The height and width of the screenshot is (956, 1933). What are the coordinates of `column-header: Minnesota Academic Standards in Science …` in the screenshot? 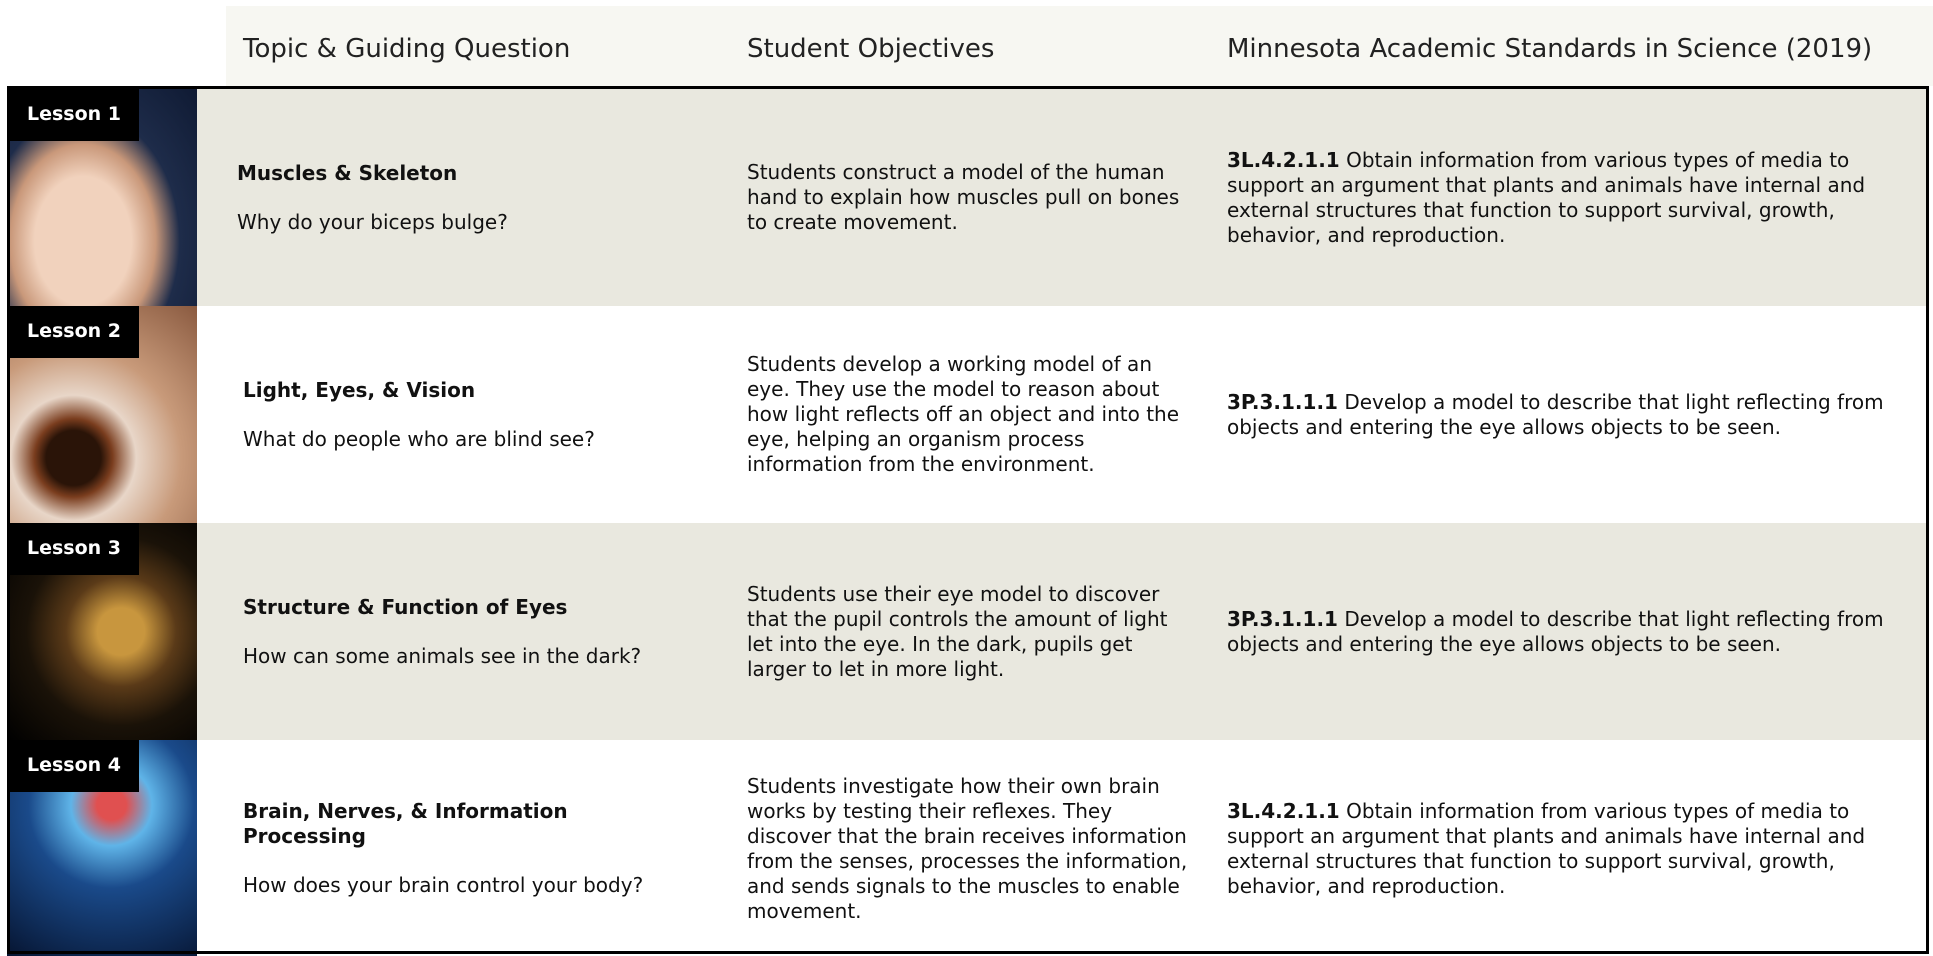 It's located at (1550, 49).